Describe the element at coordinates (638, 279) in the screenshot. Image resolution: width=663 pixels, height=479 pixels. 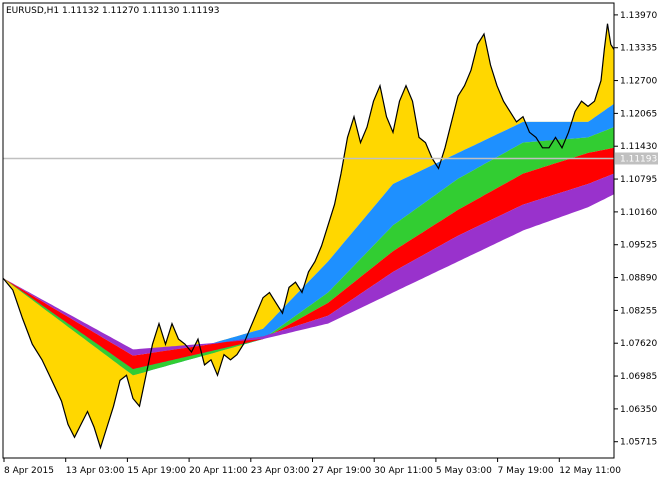
I see `y-tick-label: 1.08890` at that location.